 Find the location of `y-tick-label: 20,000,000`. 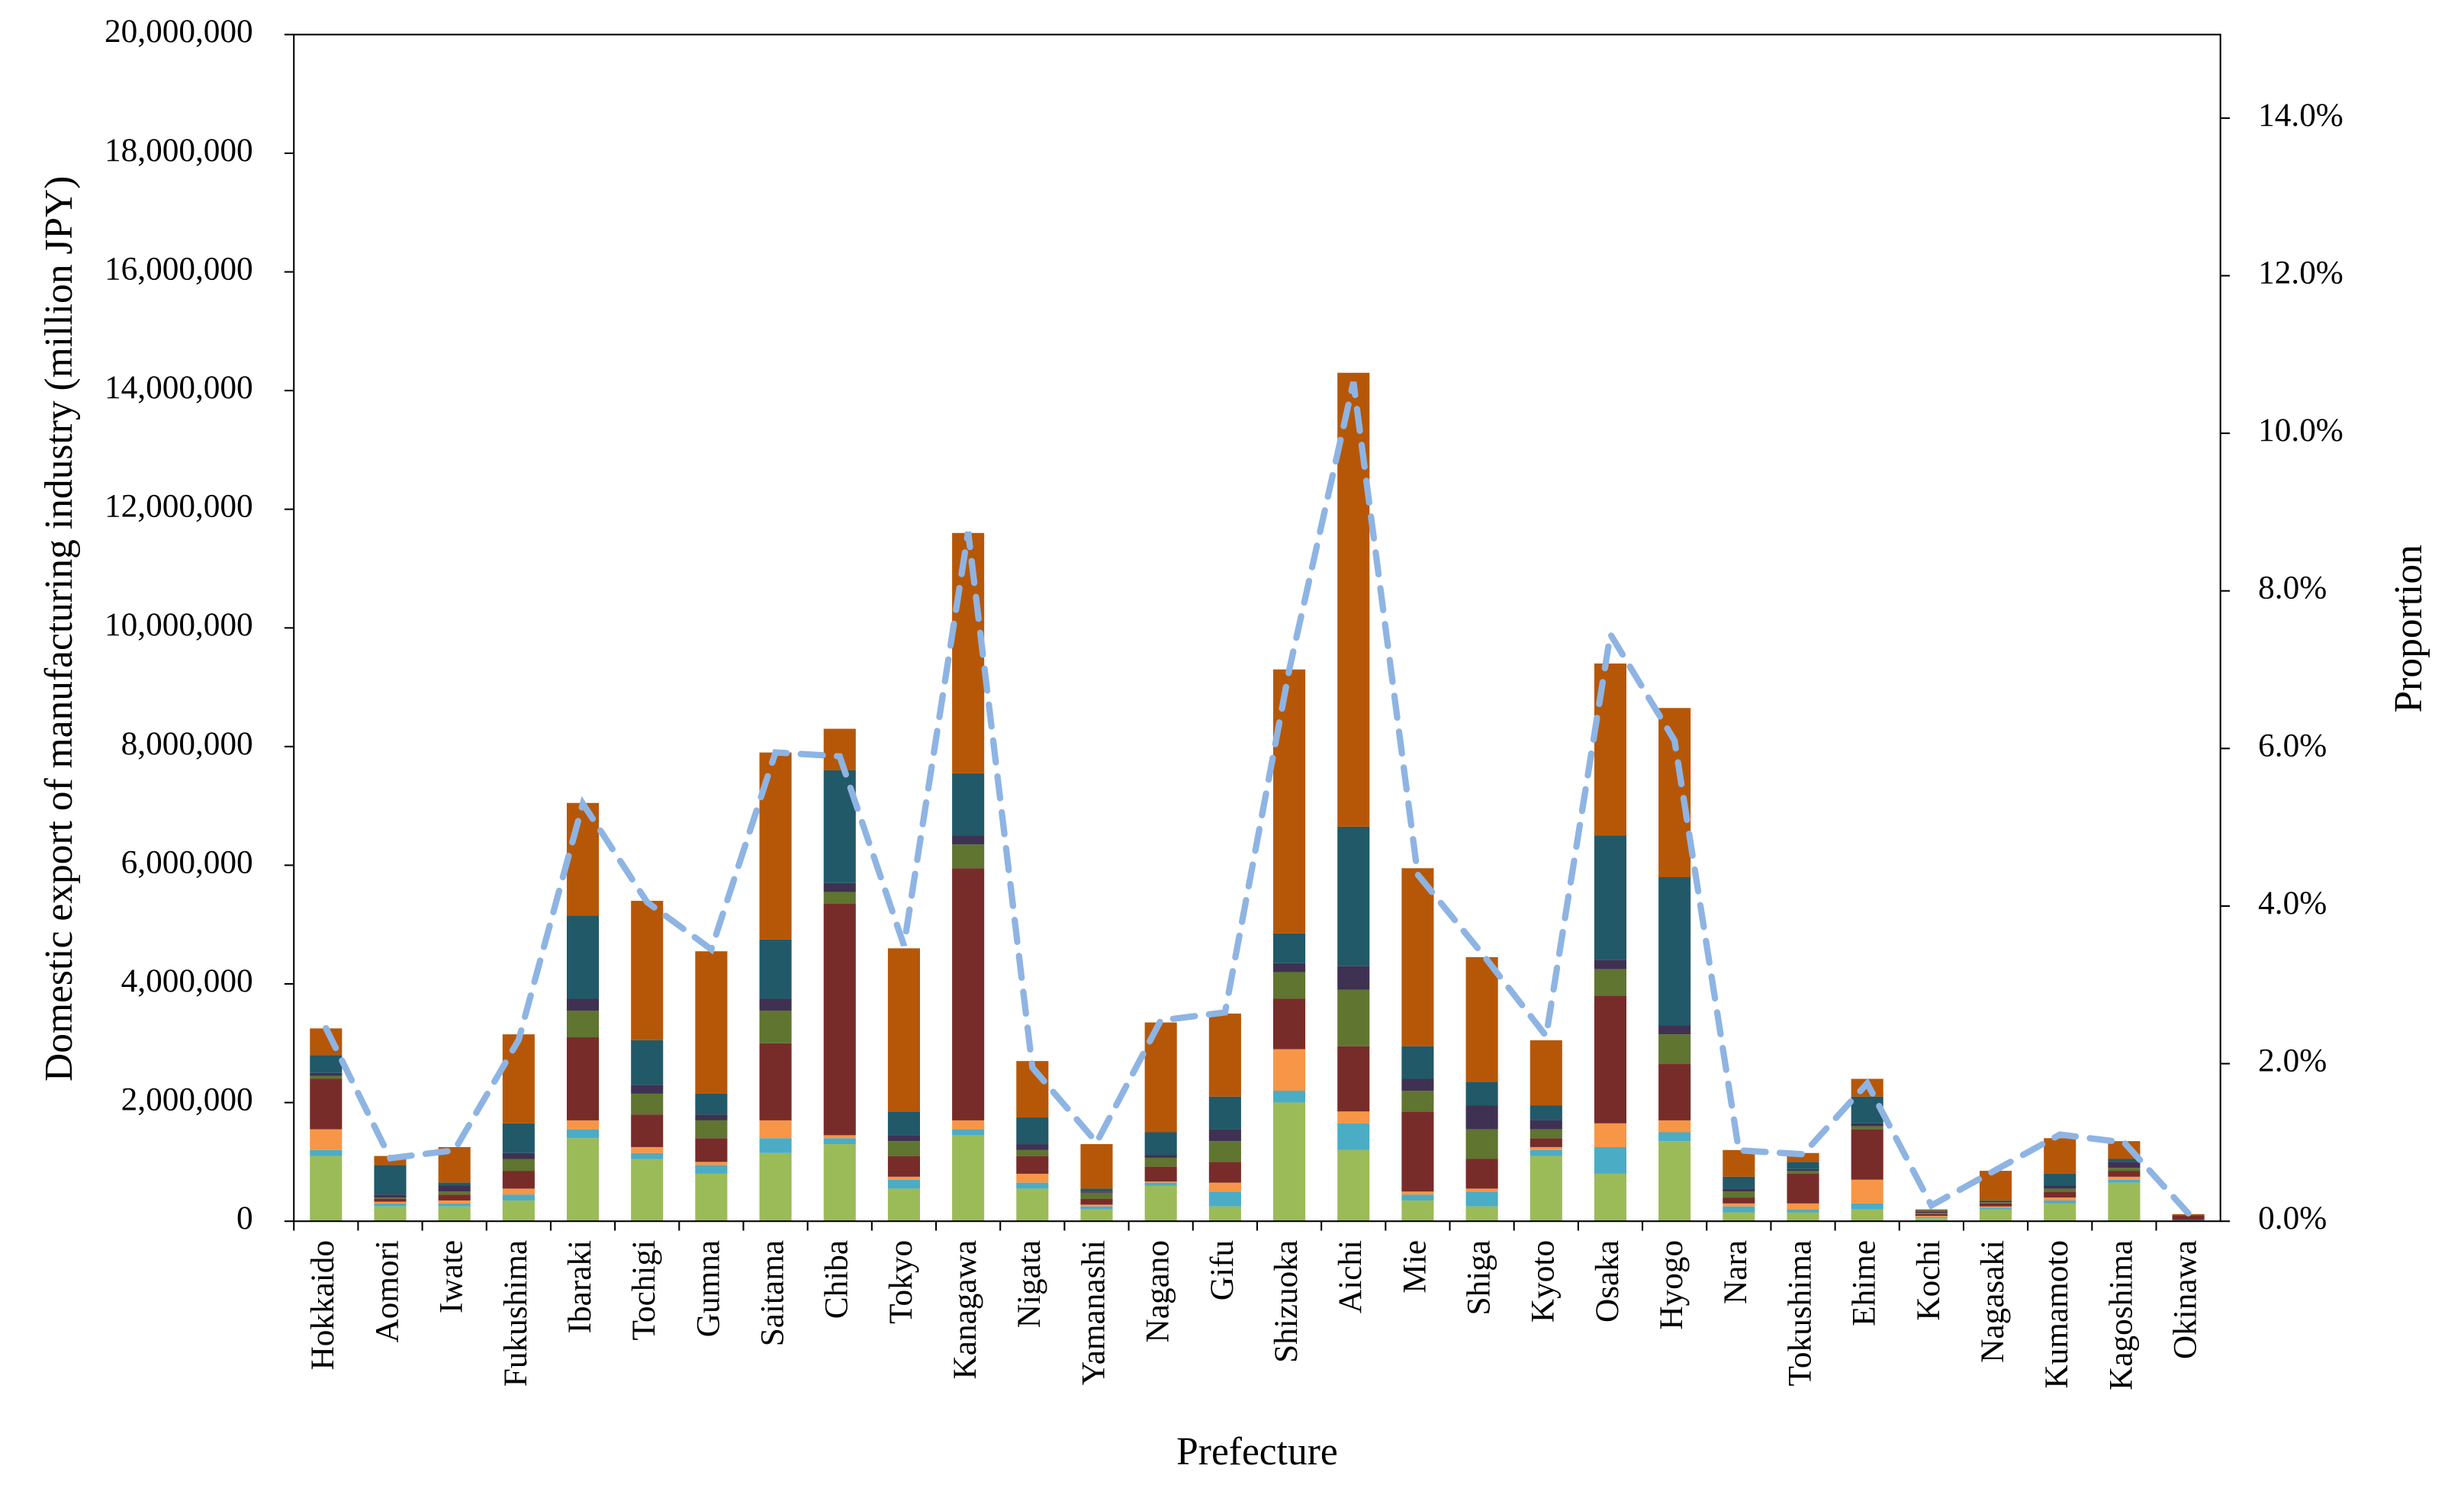

y-tick-label: 20,000,000 is located at coordinates (179, 32).